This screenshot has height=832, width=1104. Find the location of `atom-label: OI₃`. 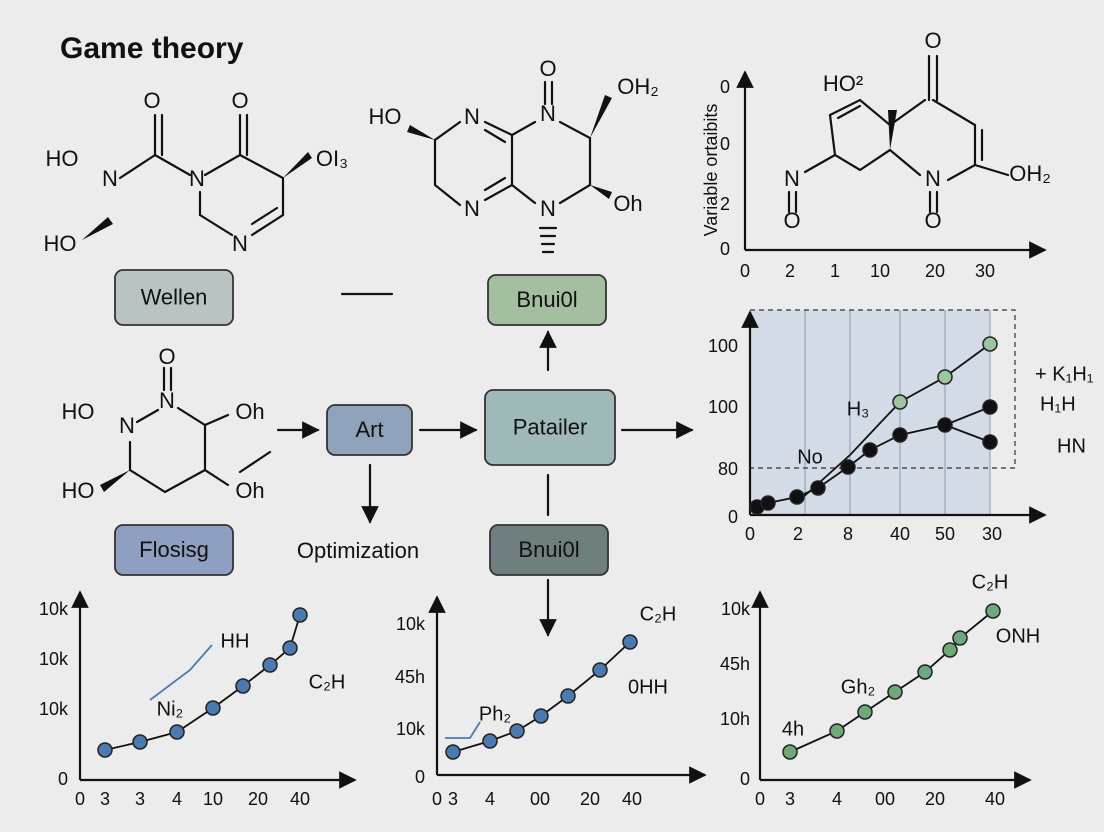

atom-label: OI₃ is located at coordinates (332, 158).